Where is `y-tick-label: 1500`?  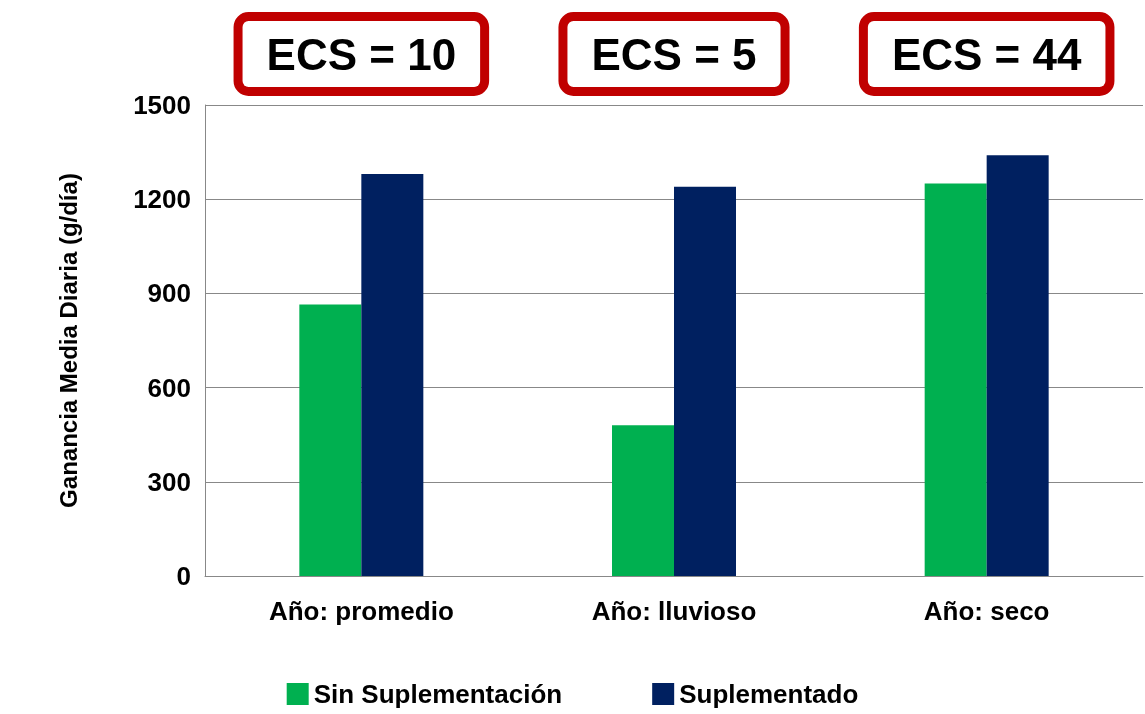 y-tick-label: 1500 is located at coordinates (162, 105).